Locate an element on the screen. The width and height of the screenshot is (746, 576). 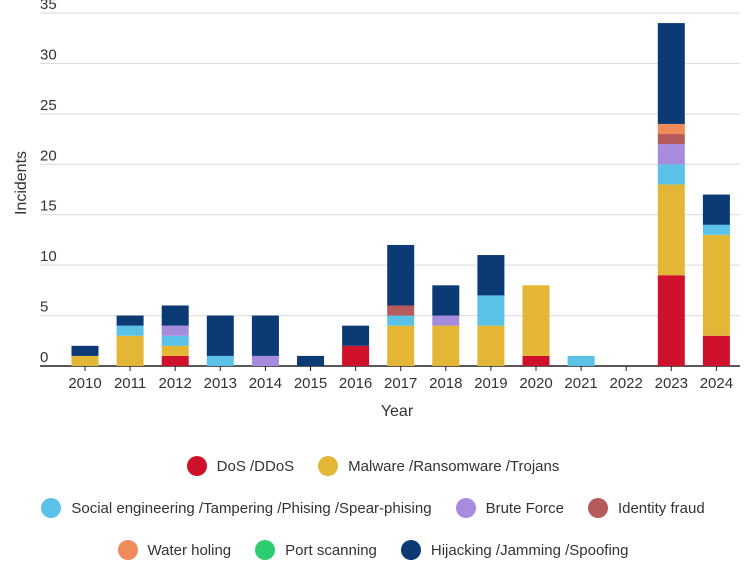
x-tick-label: 2018 is located at coordinates (445, 383).